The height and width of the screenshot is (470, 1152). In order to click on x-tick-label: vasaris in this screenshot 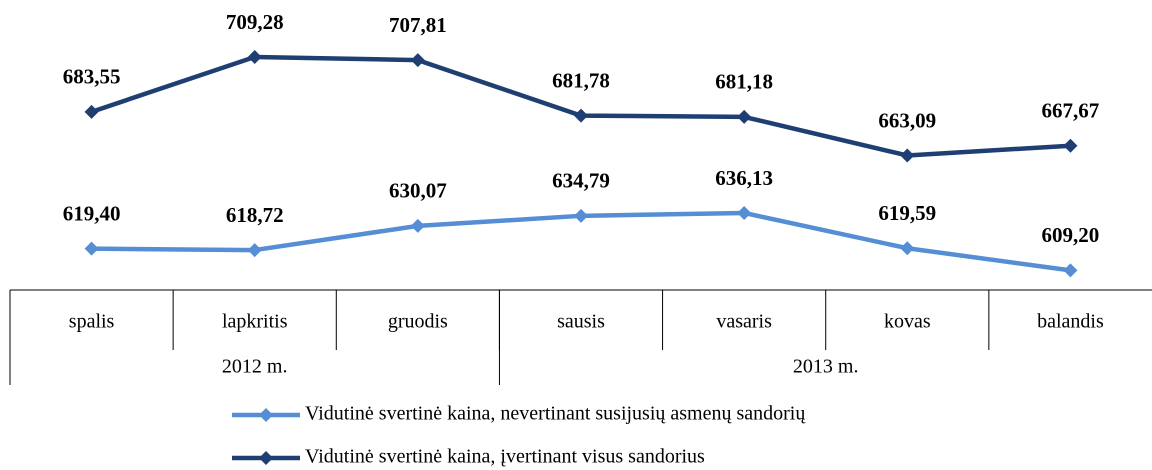, I will do `click(744, 322)`.